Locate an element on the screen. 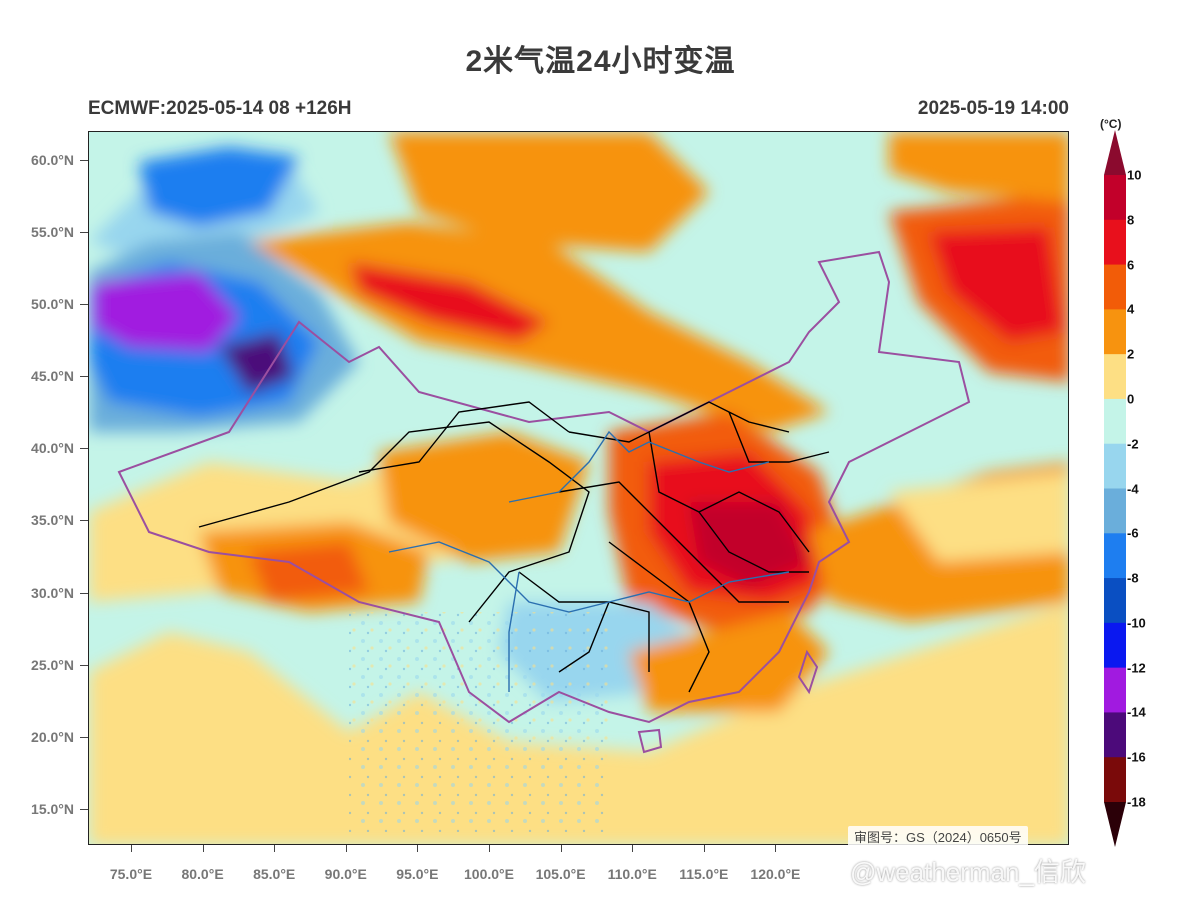  colorbar-tick-label: 6 is located at coordinates (1131, 265).